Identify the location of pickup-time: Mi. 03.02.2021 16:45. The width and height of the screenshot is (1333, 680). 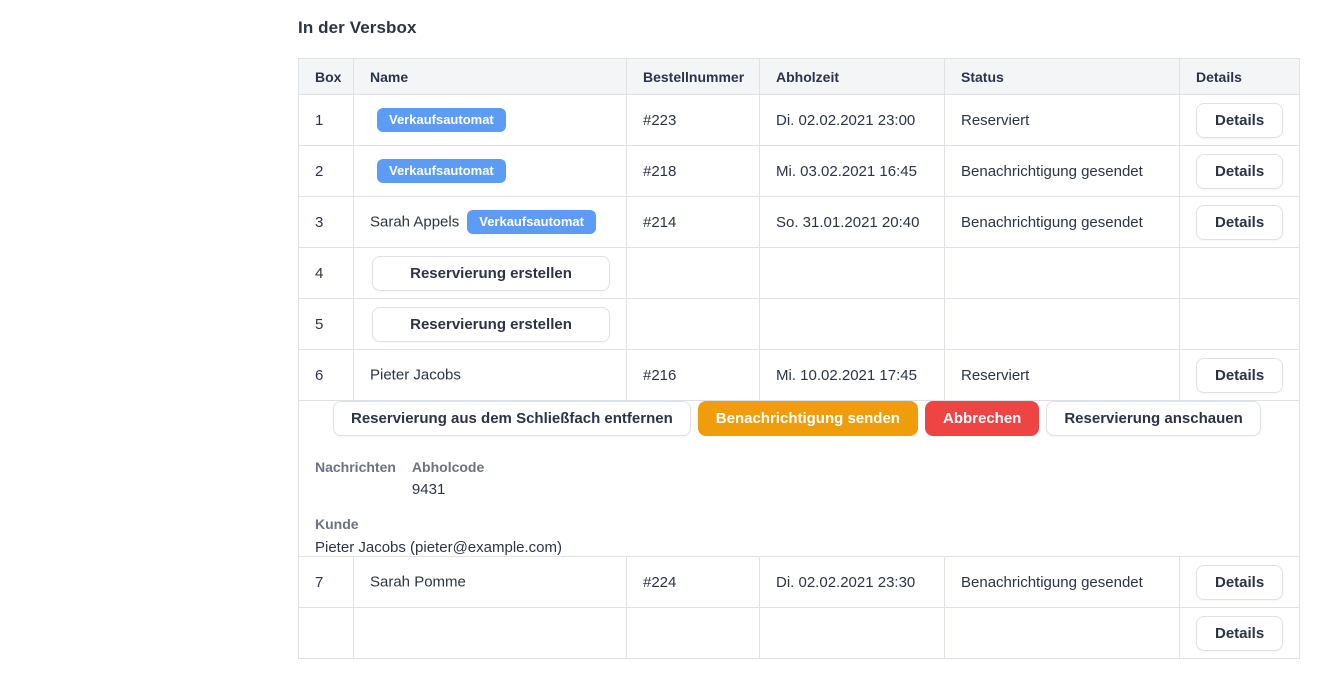
(852, 171).